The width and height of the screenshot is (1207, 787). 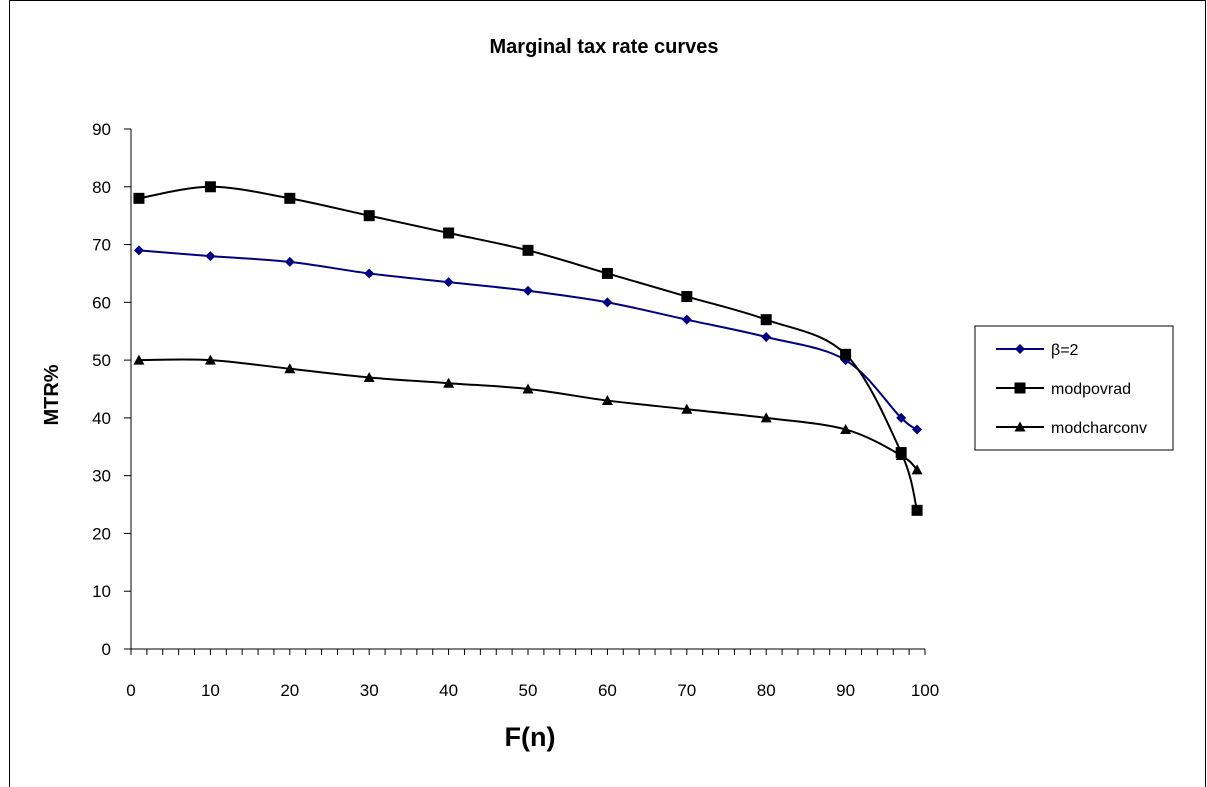 What do you see at coordinates (101, 129) in the screenshot?
I see `y-tick-label: 90` at bounding box center [101, 129].